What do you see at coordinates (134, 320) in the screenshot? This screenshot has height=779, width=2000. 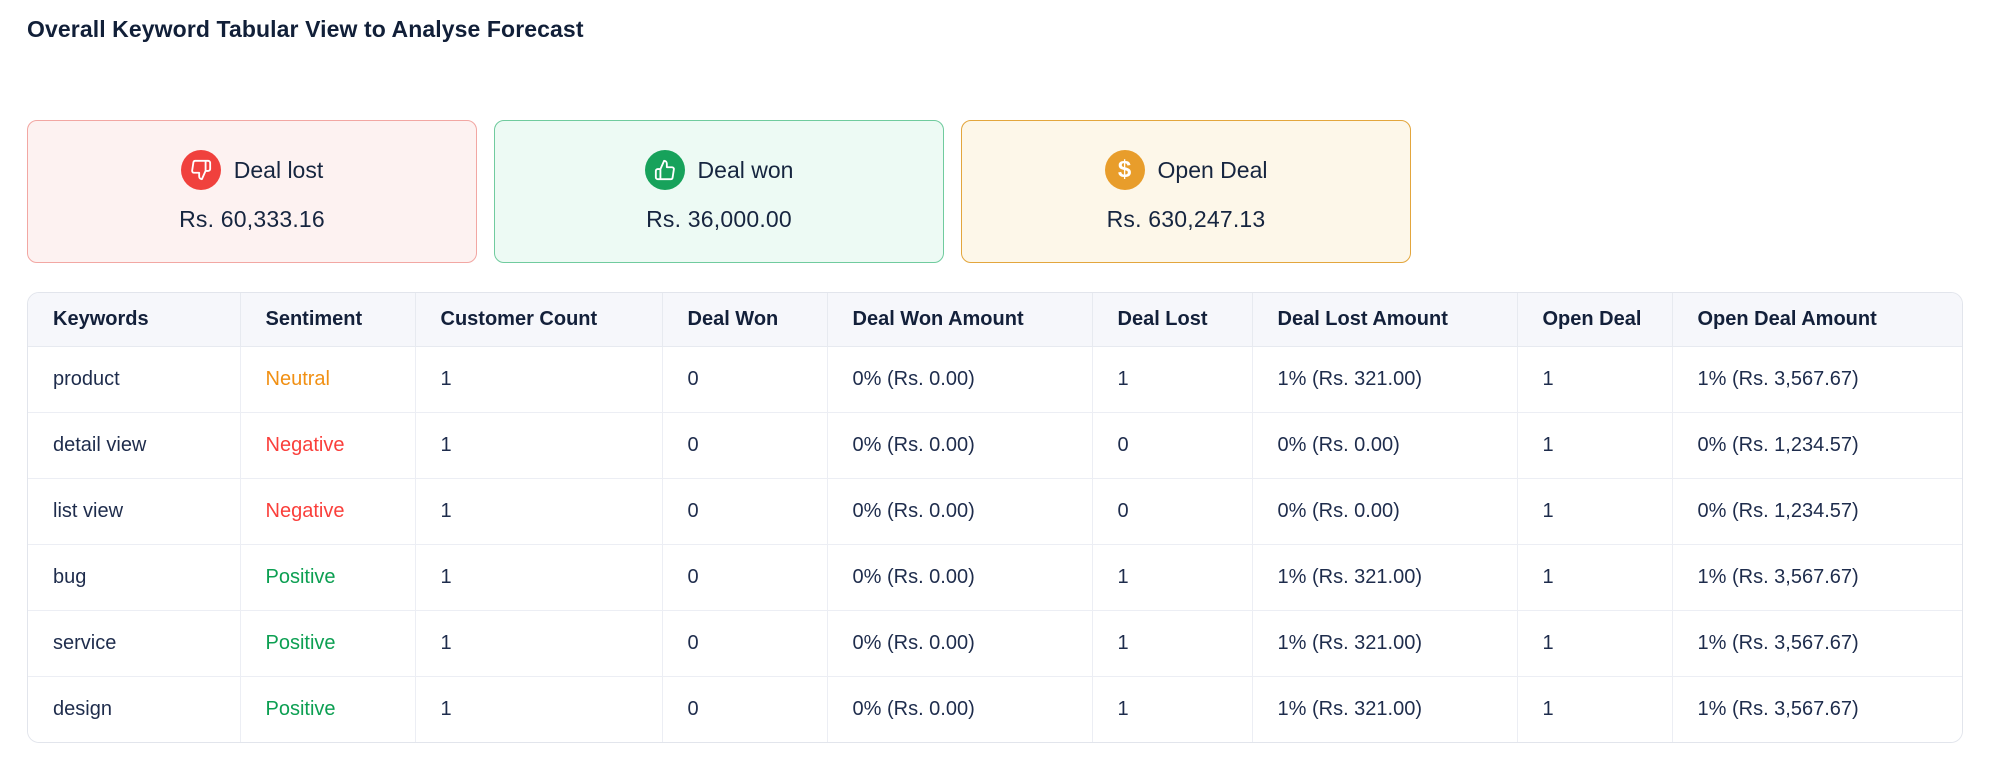 I see `column-header-keywords: Keywords` at bounding box center [134, 320].